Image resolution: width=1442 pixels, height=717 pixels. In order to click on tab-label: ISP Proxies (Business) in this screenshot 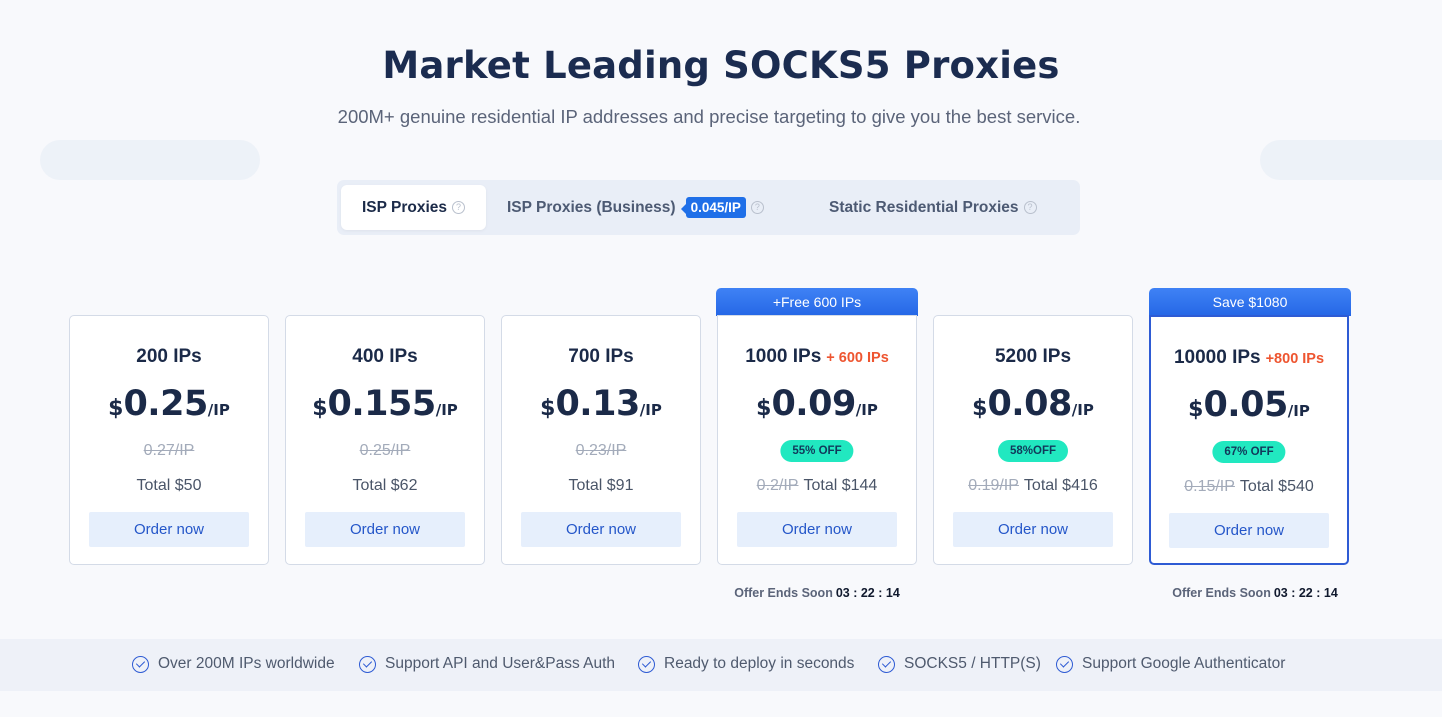, I will do `click(591, 207)`.